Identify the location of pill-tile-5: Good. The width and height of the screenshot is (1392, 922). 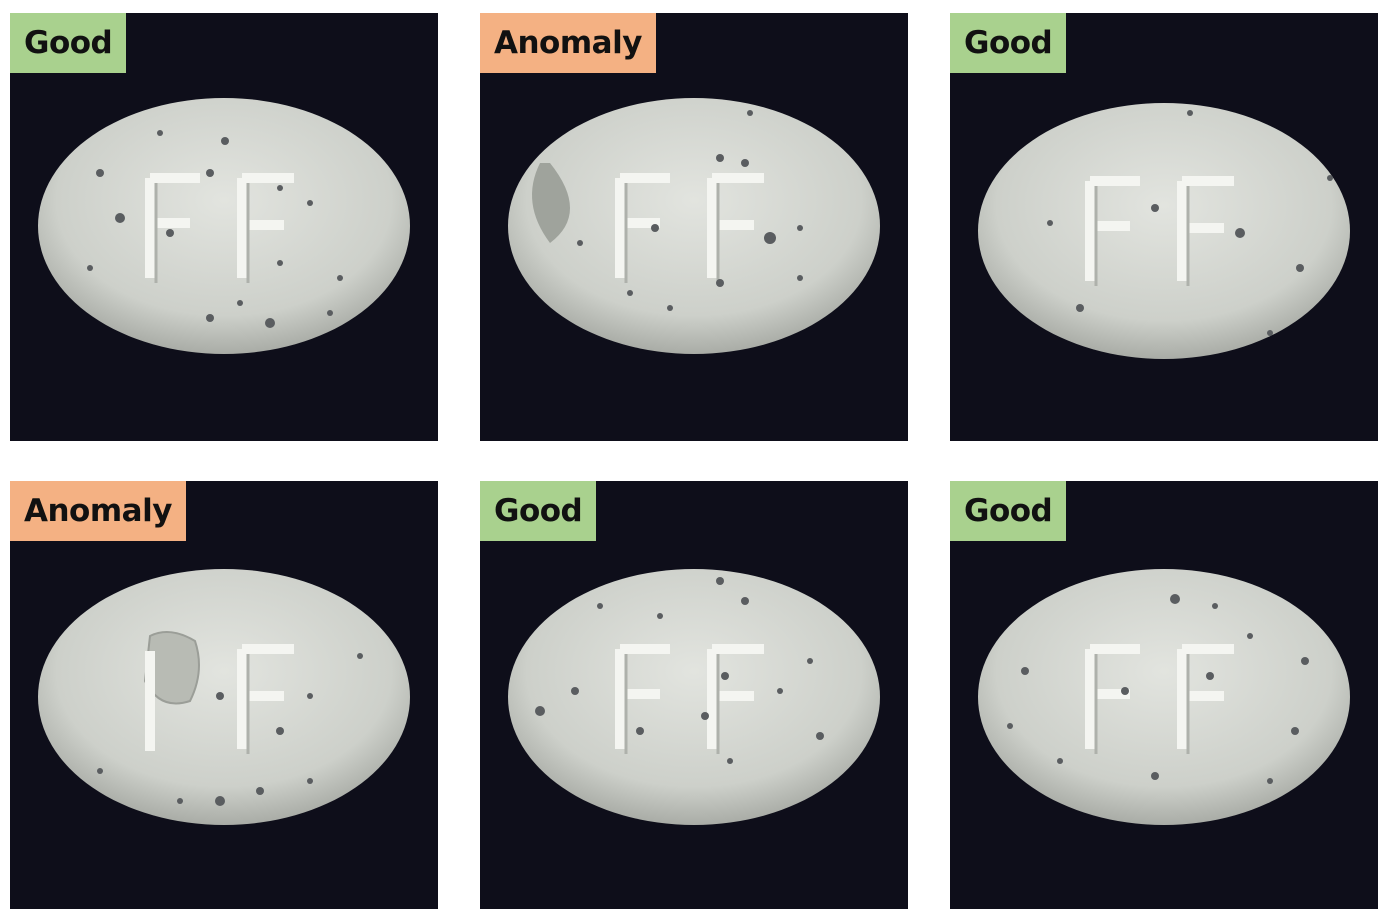
(694, 695).